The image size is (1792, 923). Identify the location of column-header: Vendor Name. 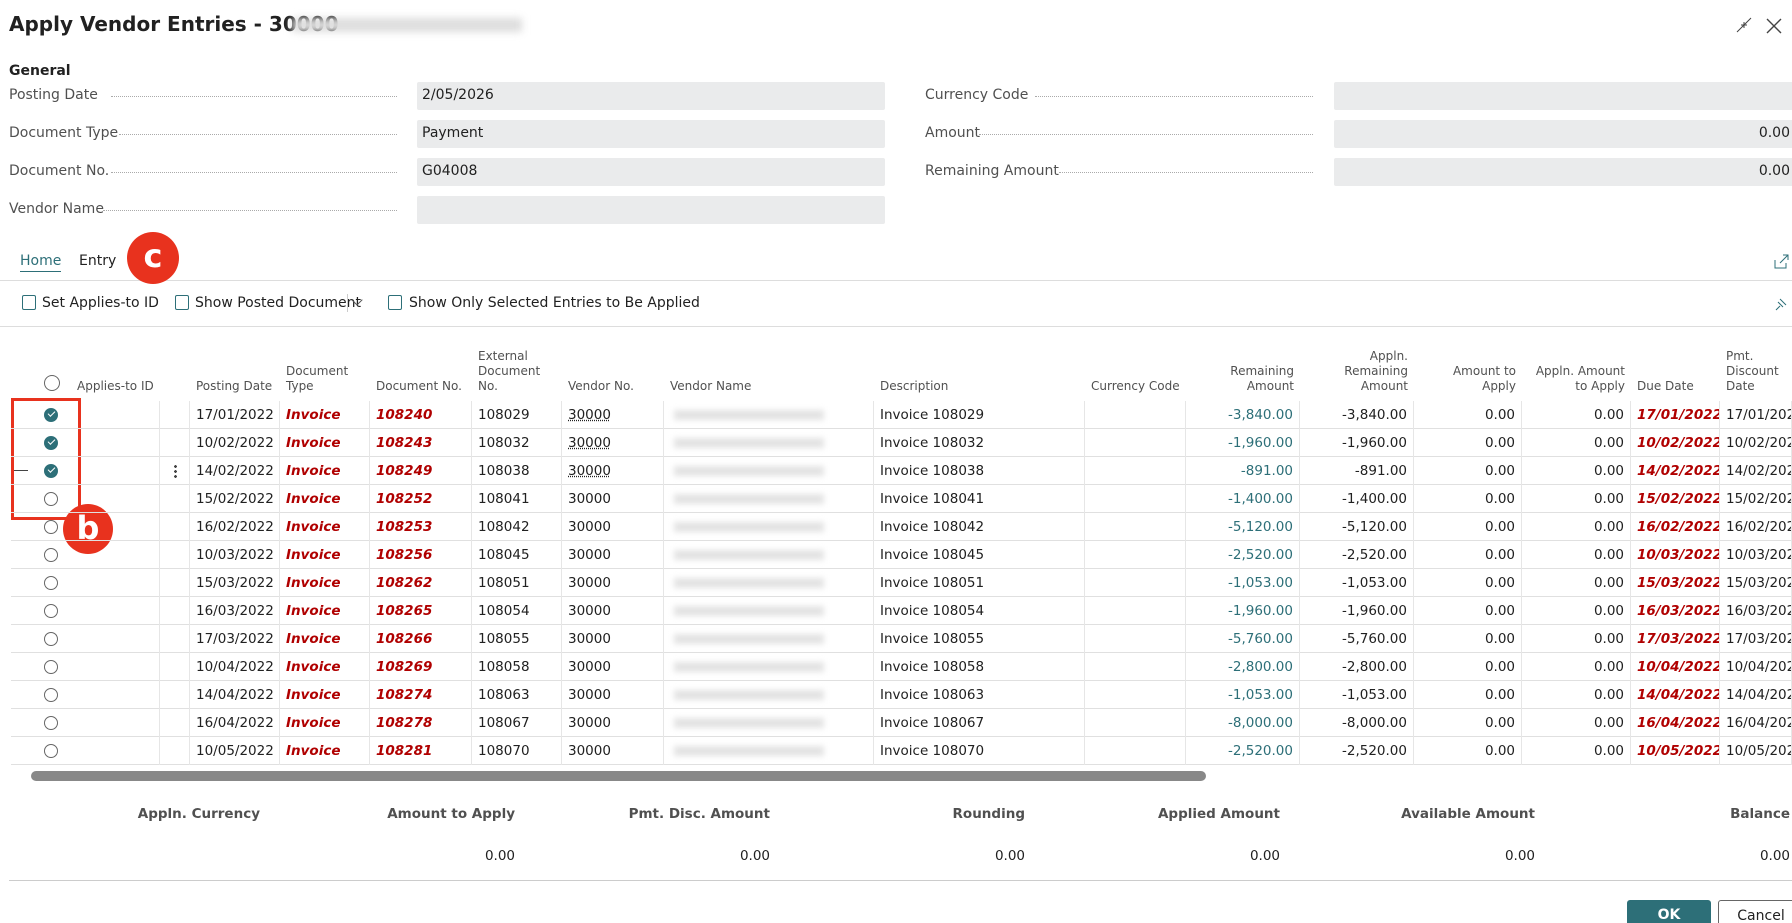
(711, 386).